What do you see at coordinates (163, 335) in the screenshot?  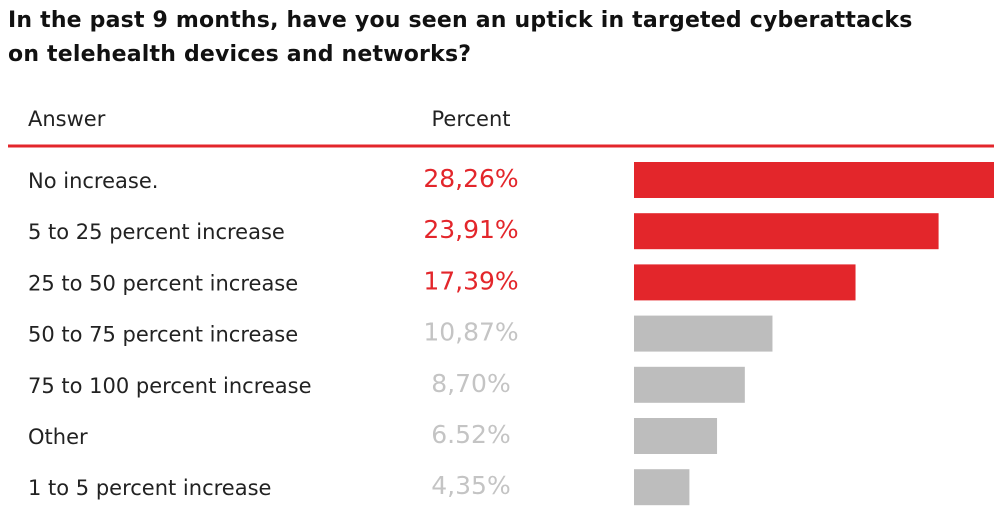 I see `category-label: 50 to 75 percent increase` at bounding box center [163, 335].